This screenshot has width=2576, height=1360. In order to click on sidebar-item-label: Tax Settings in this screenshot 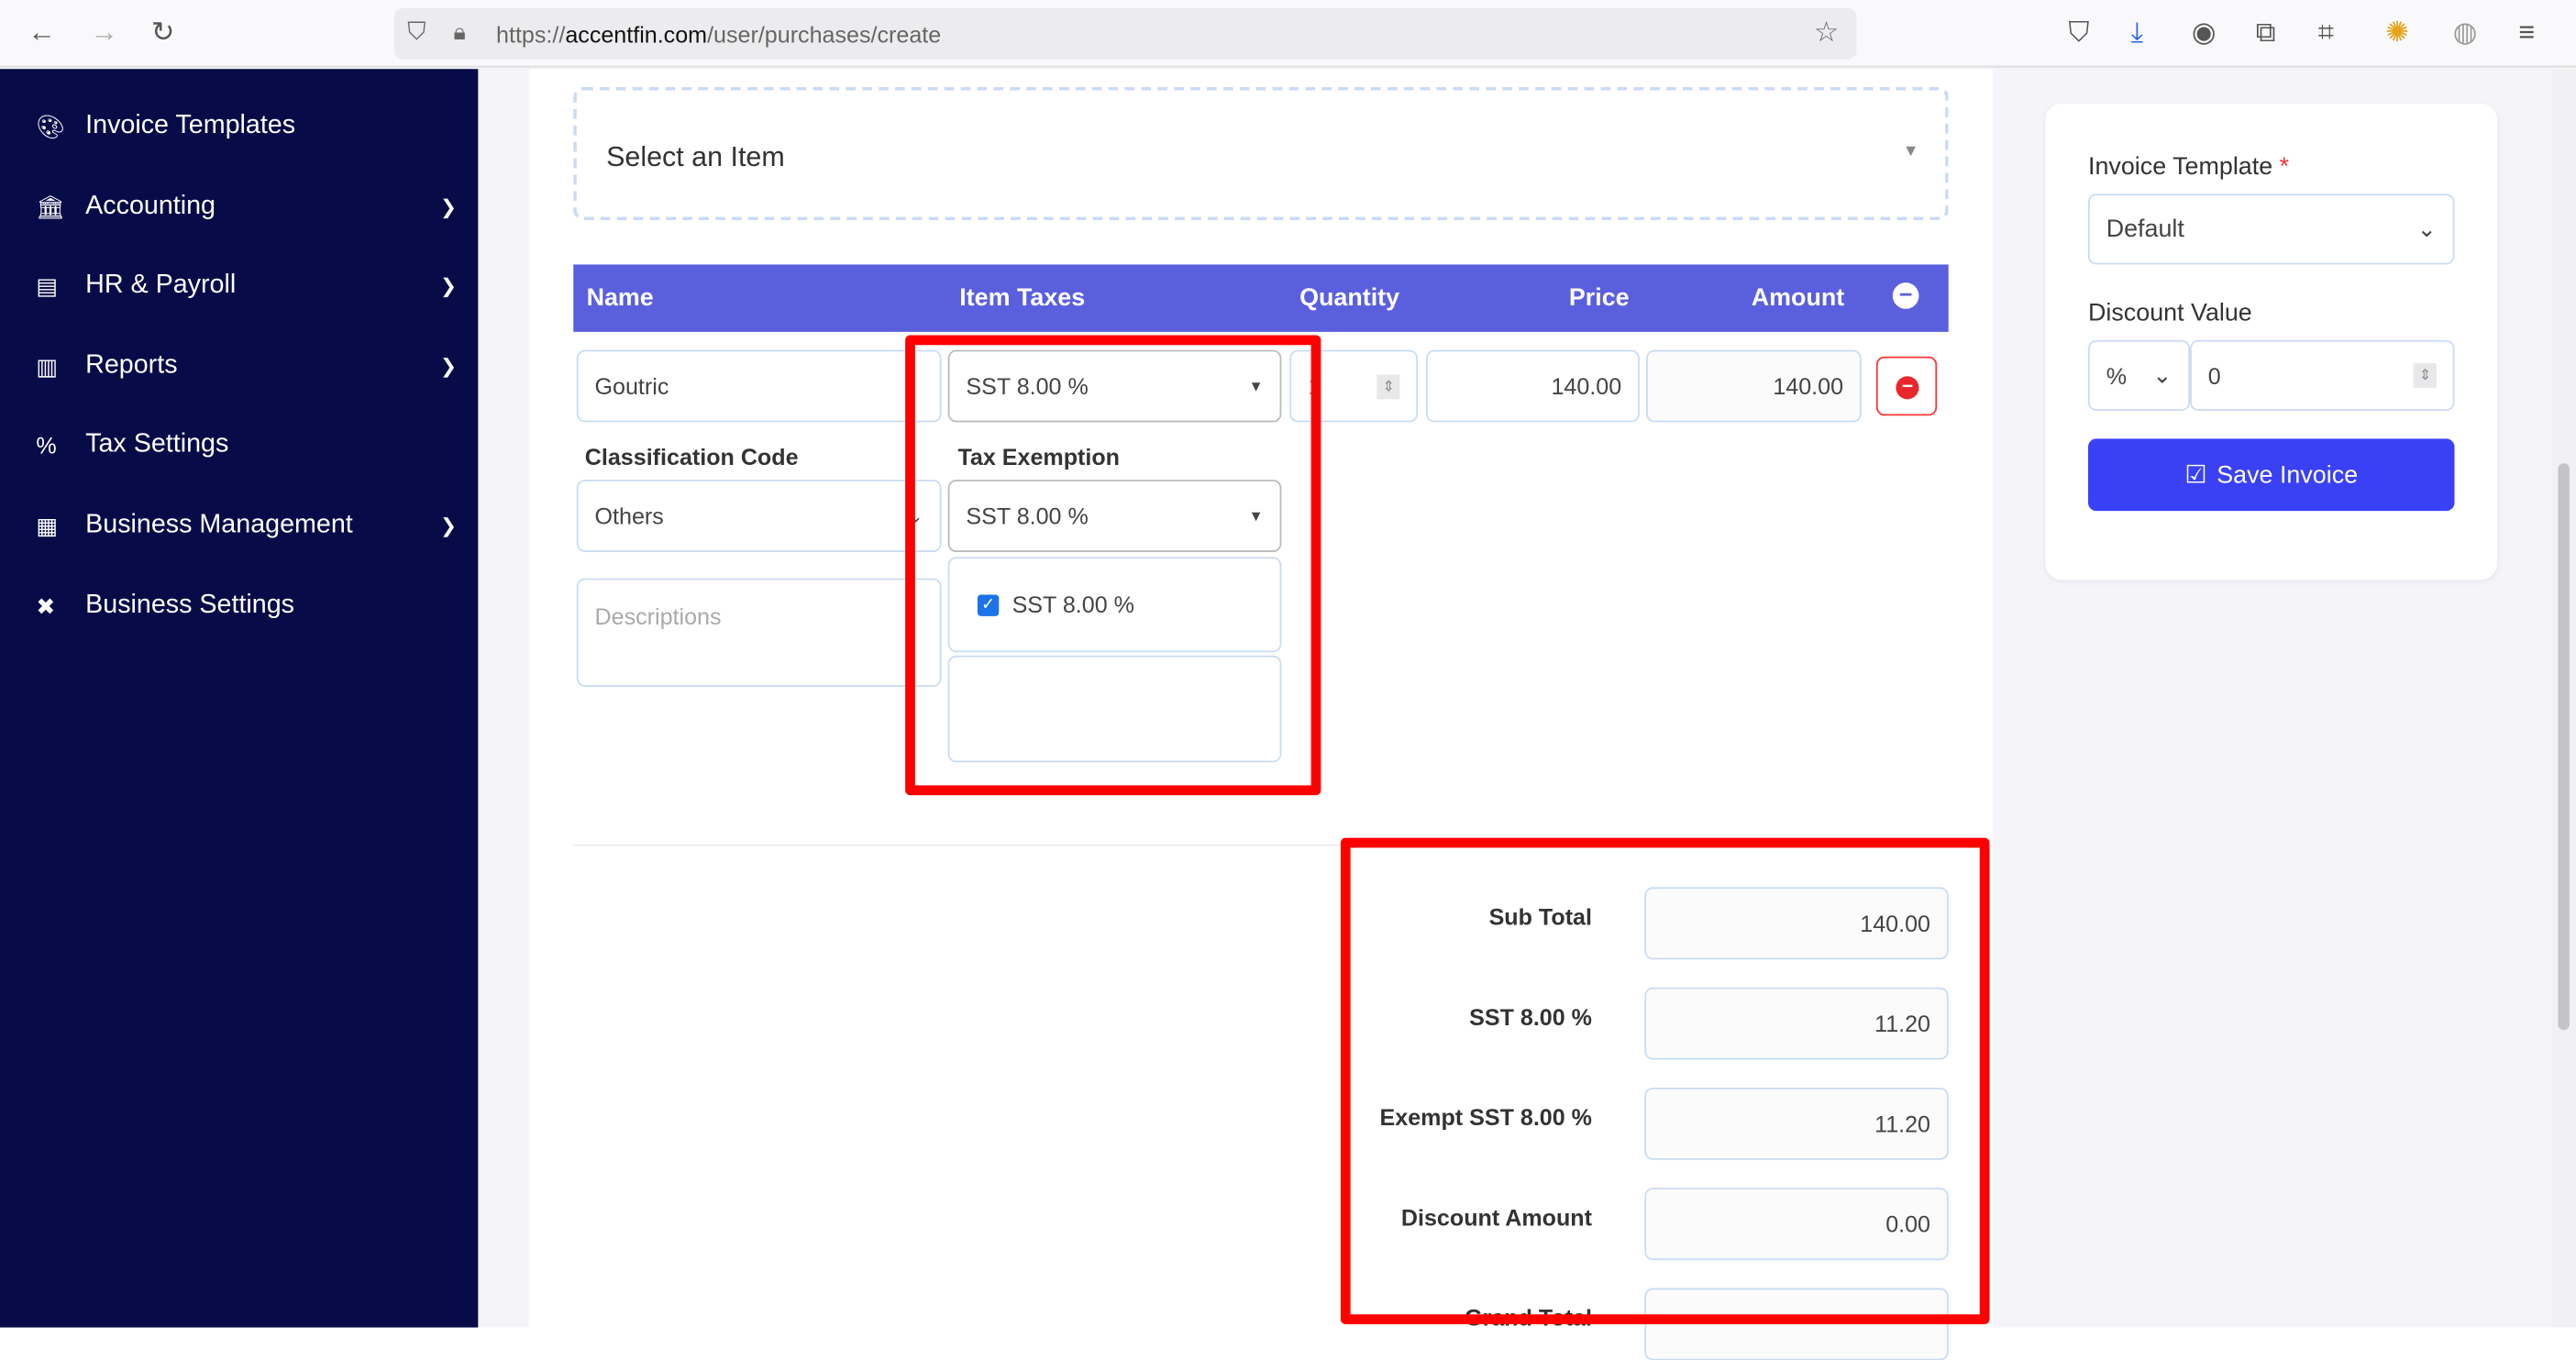, I will do `click(157, 444)`.